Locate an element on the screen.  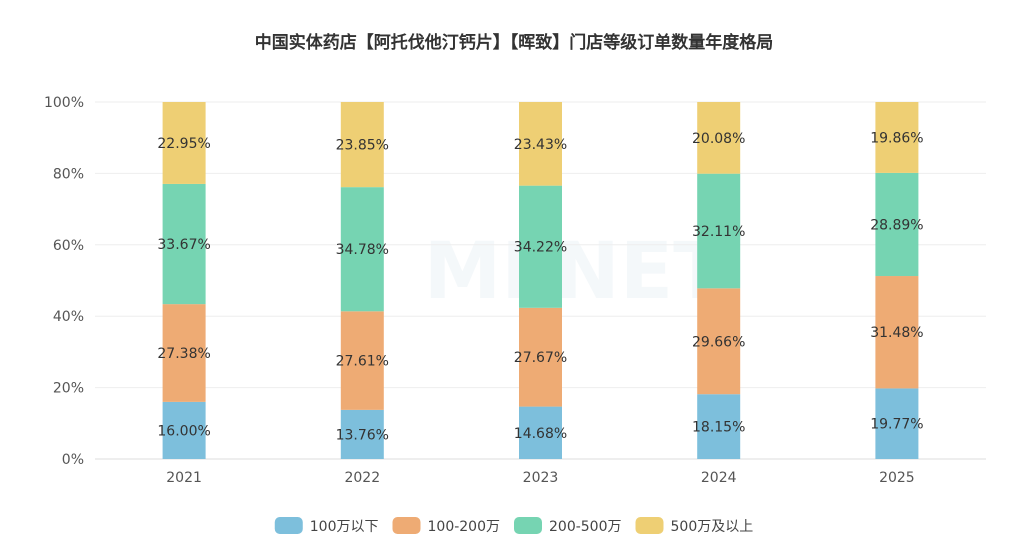
y-tick-label: 60% is located at coordinates (68, 246).